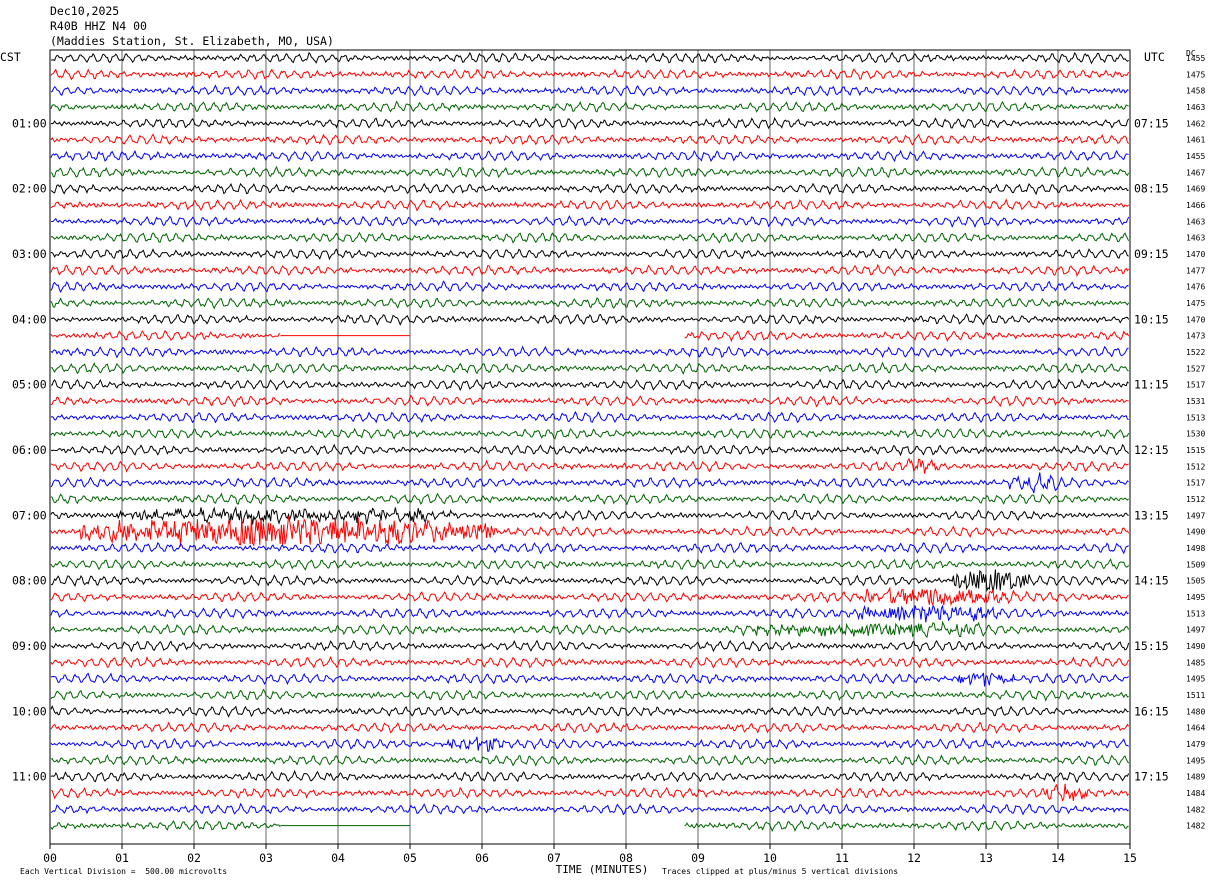 Image resolution: width=1210 pixels, height=886 pixels. I want to click on dc-offset-label: 1480, so click(1195, 711).